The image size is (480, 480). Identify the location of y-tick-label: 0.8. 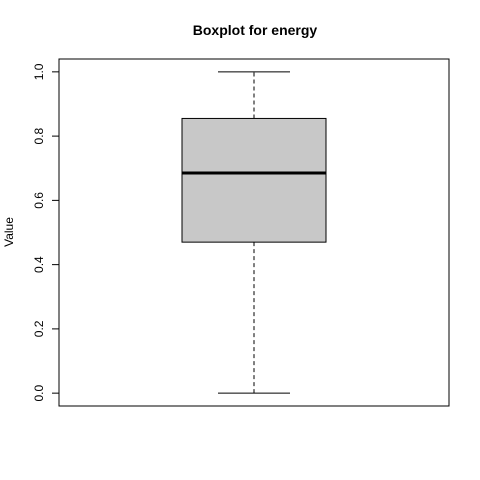
(39, 135).